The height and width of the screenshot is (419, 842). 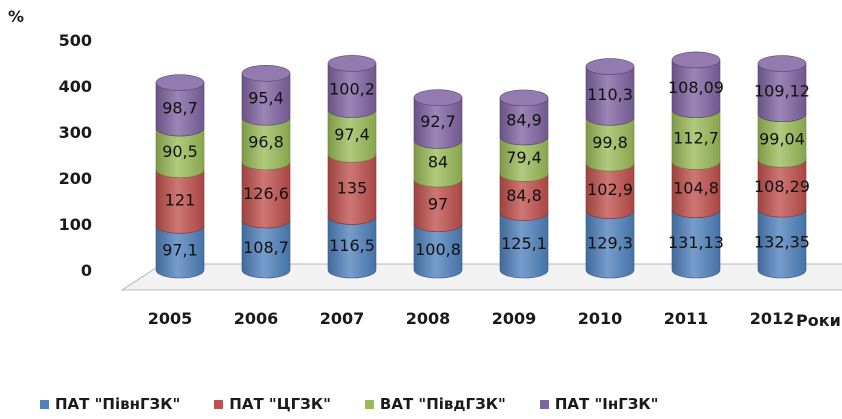 I want to click on bar-stack-2010, so click(x=610, y=168).